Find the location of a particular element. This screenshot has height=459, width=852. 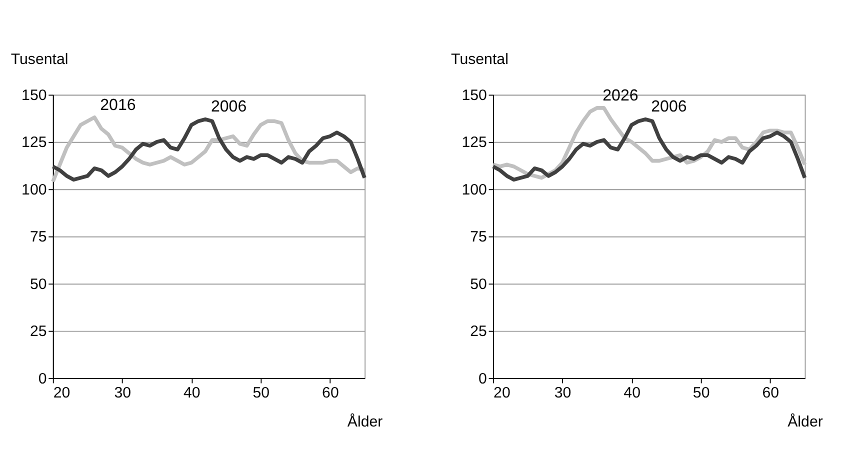

series-label: 2016 is located at coordinates (118, 105).